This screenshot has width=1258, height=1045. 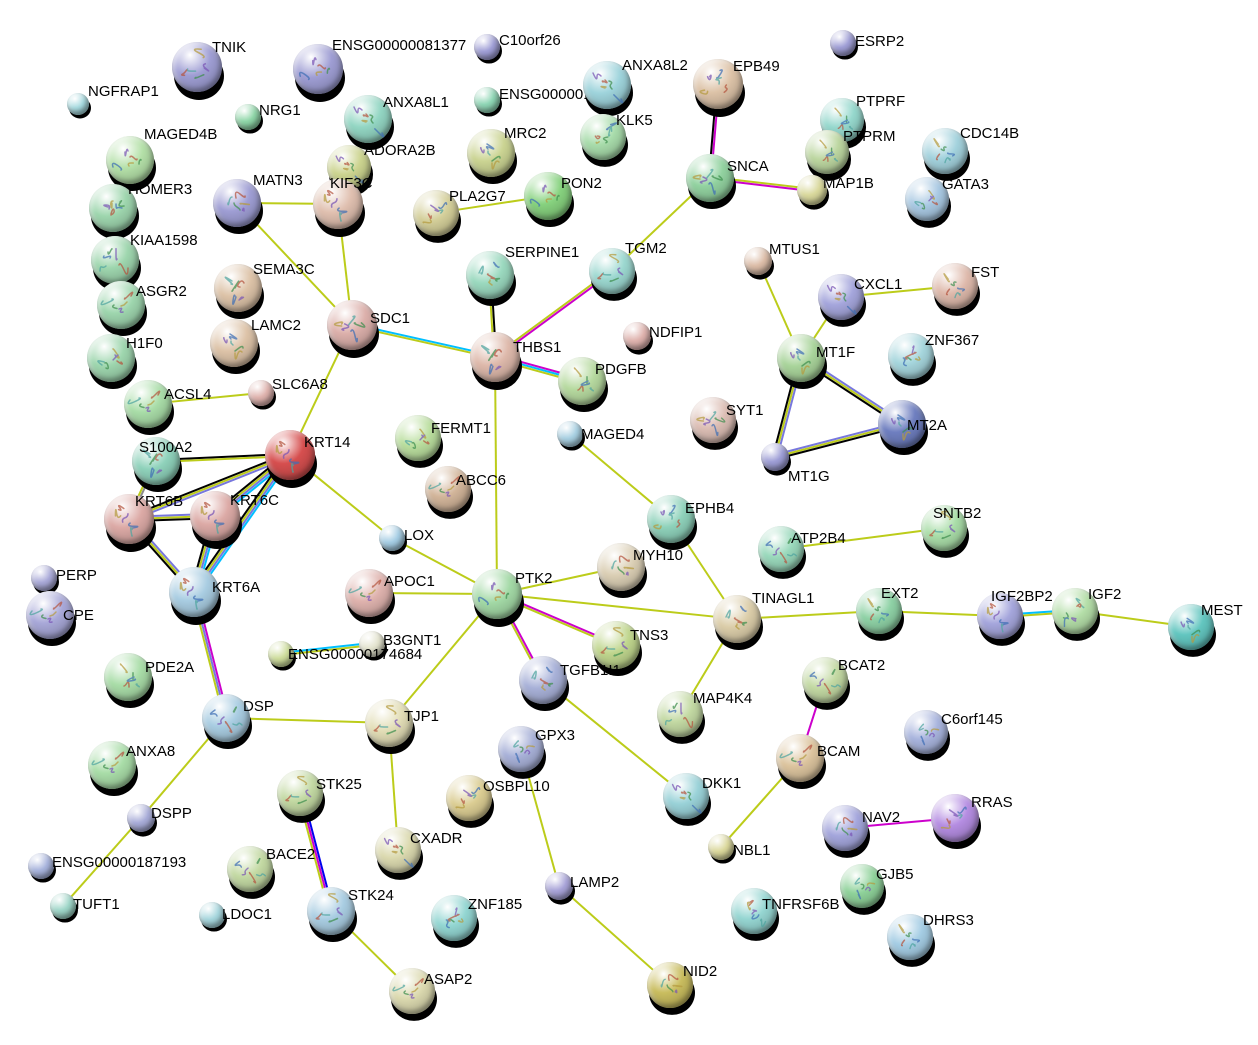 I want to click on protein-node-lox, so click(x=392, y=538).